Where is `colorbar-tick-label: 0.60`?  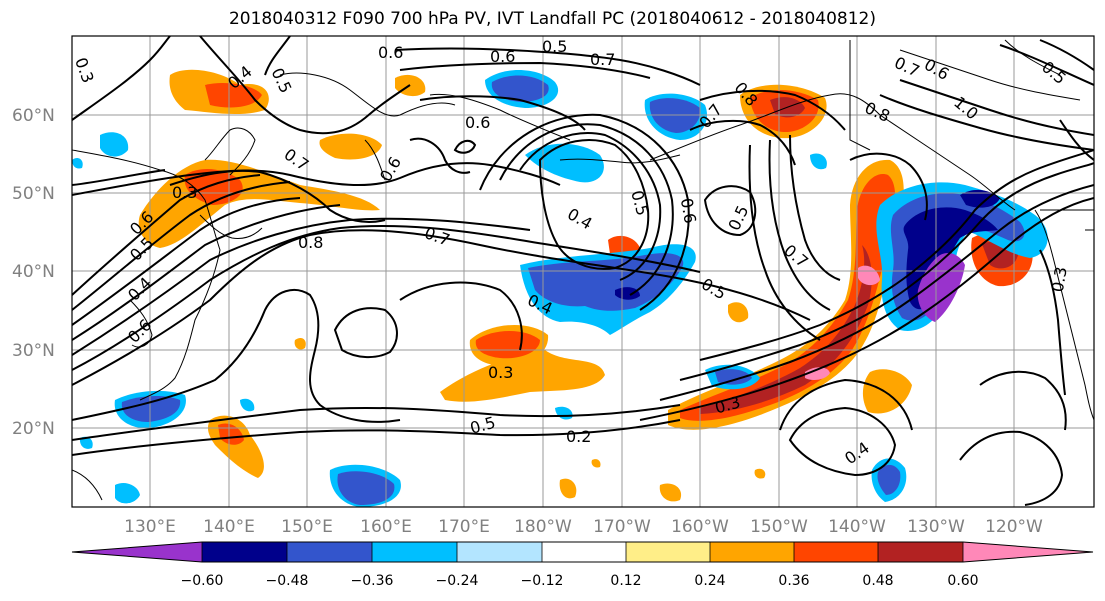 colorbar-tick-label: 0.60 is located at coordinates (962, 581).